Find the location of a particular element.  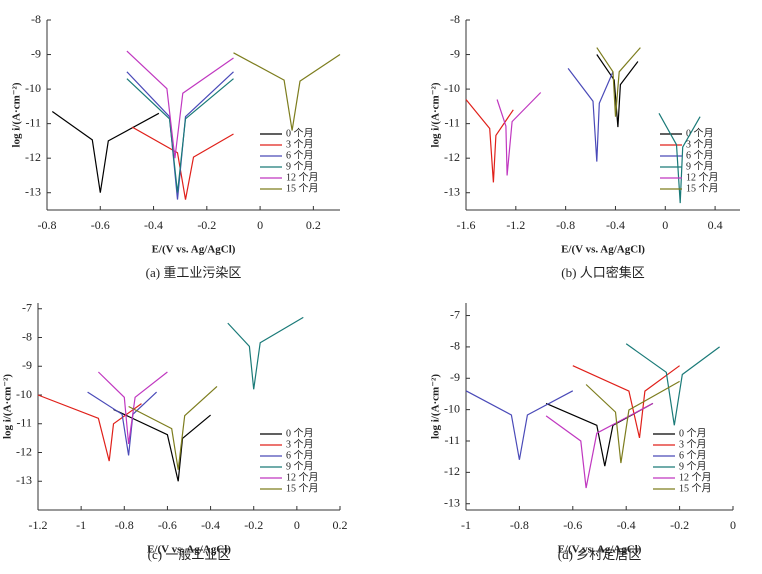

caption: (c) 一般工业区 is located at coordinates (189, 554).